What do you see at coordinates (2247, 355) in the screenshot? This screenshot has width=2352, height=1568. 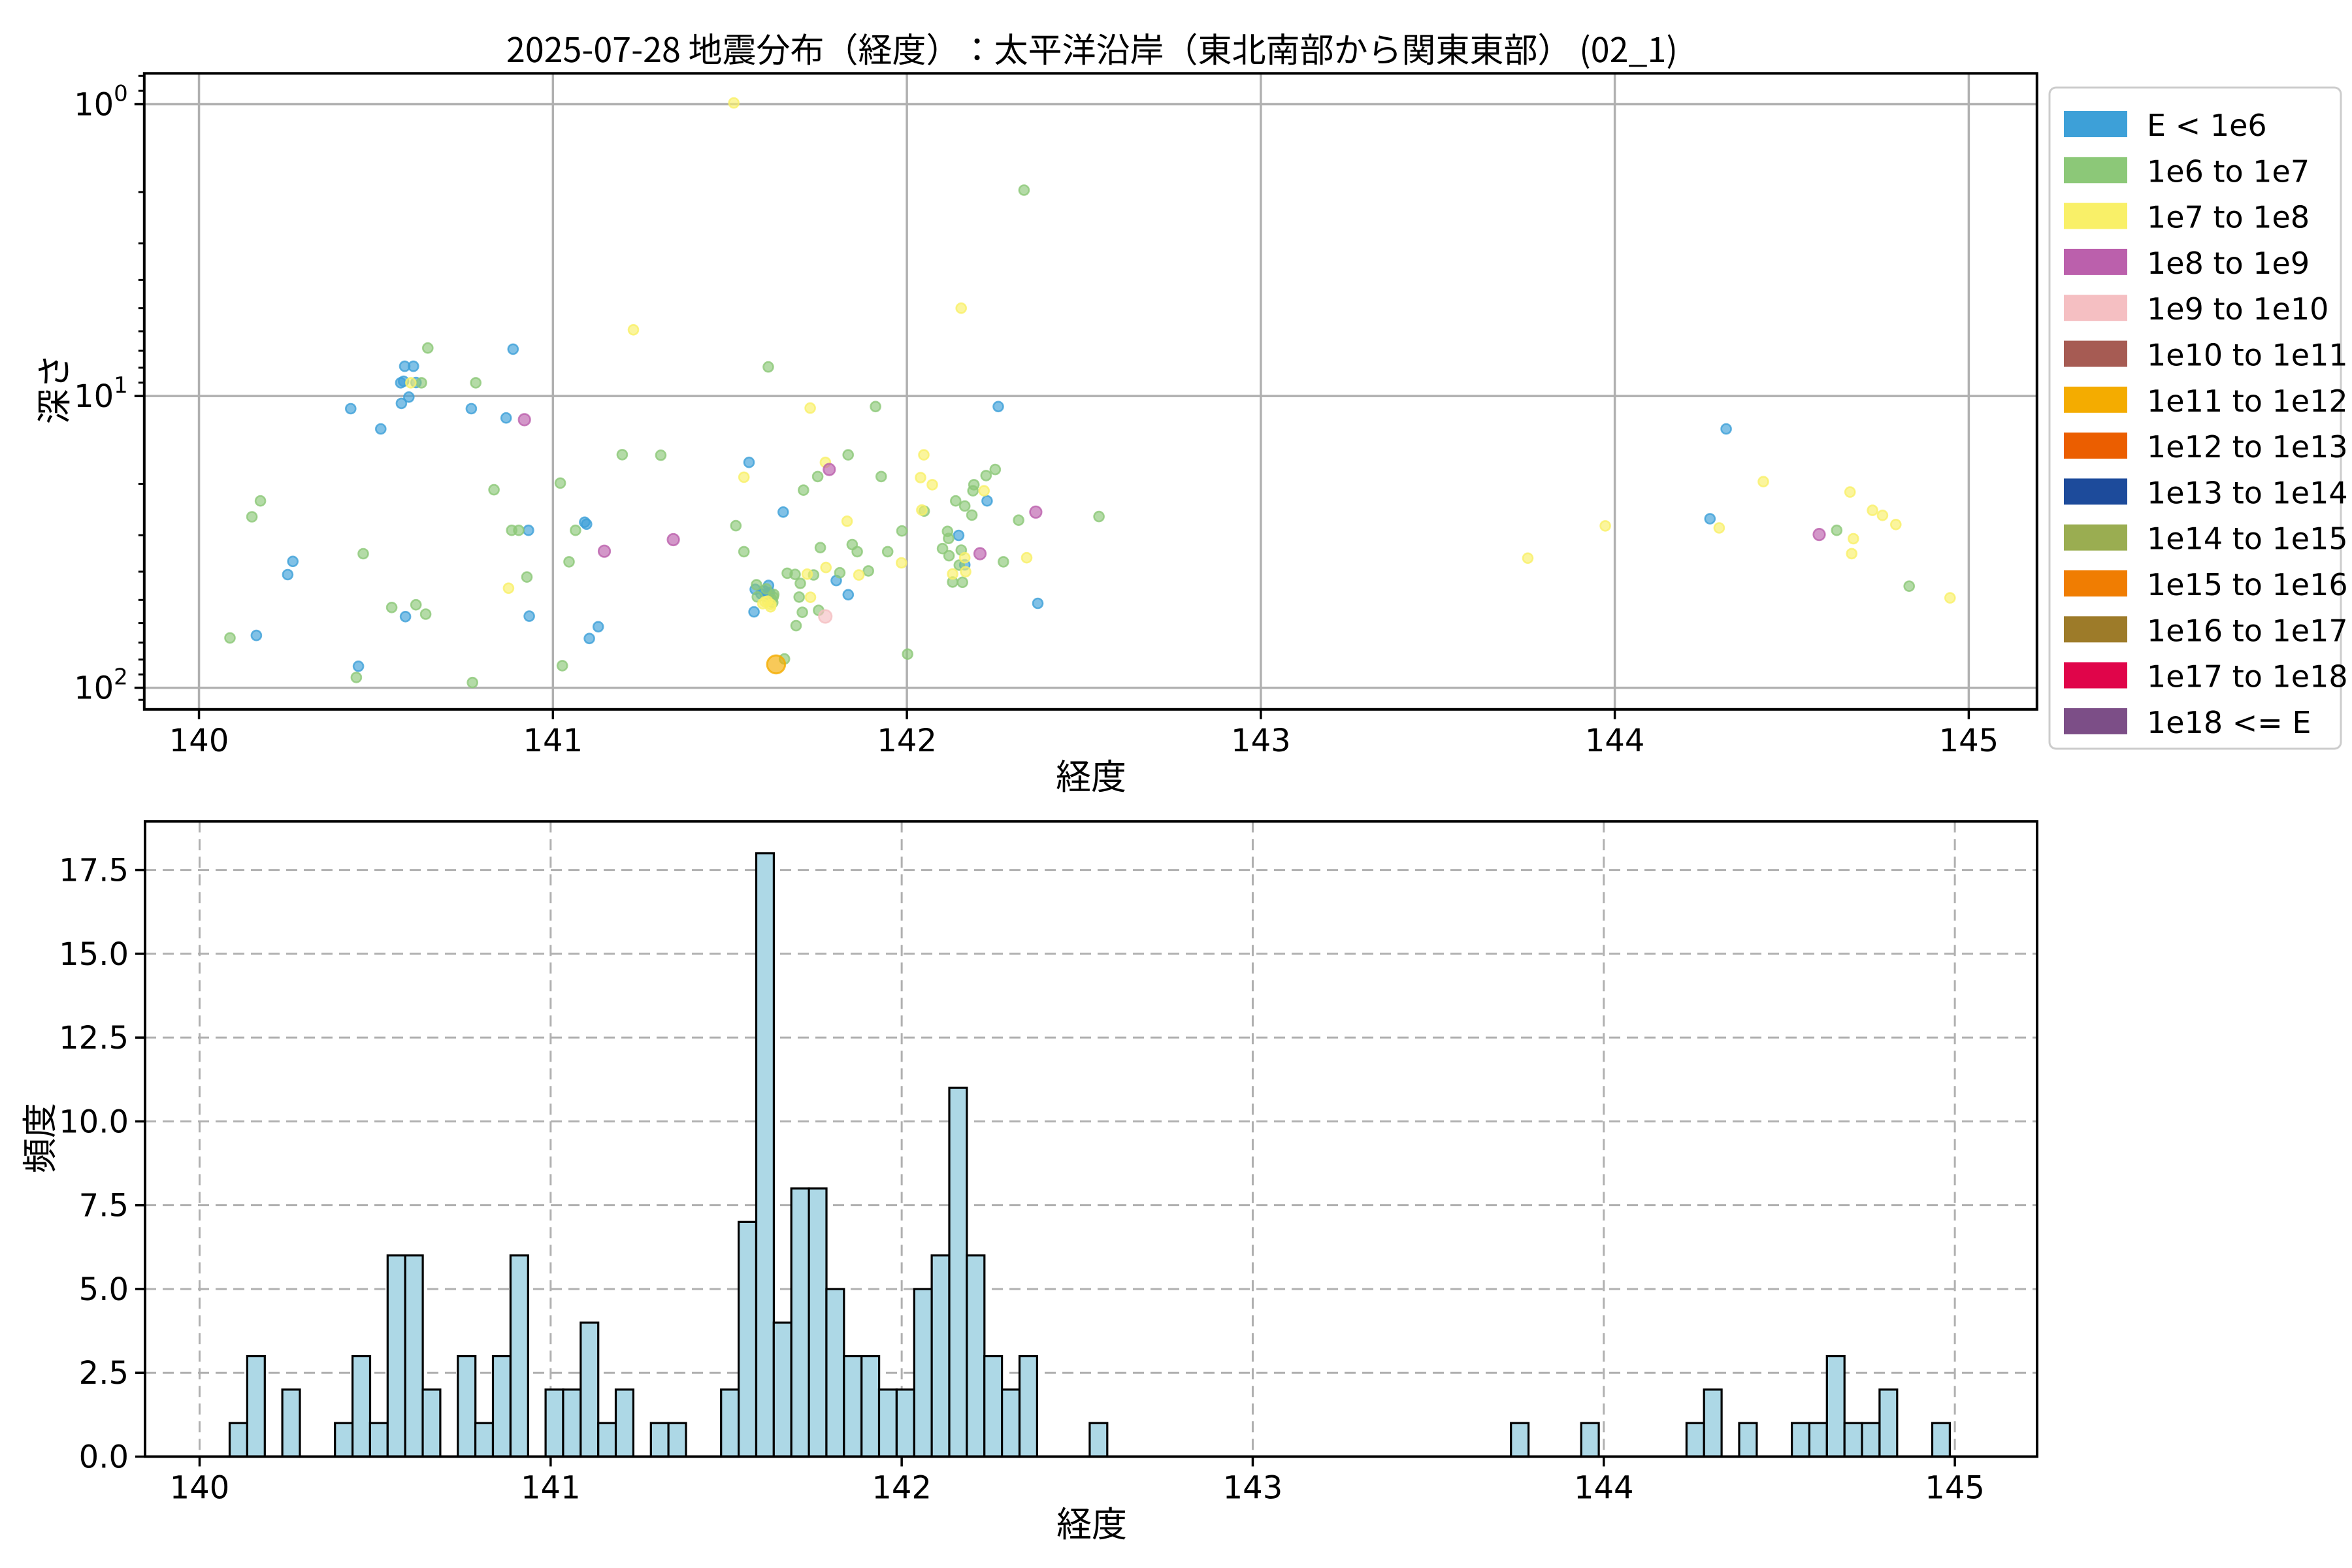 I see `legend-label: 1e10 to 1e11` at bounding box center [2247, 355].